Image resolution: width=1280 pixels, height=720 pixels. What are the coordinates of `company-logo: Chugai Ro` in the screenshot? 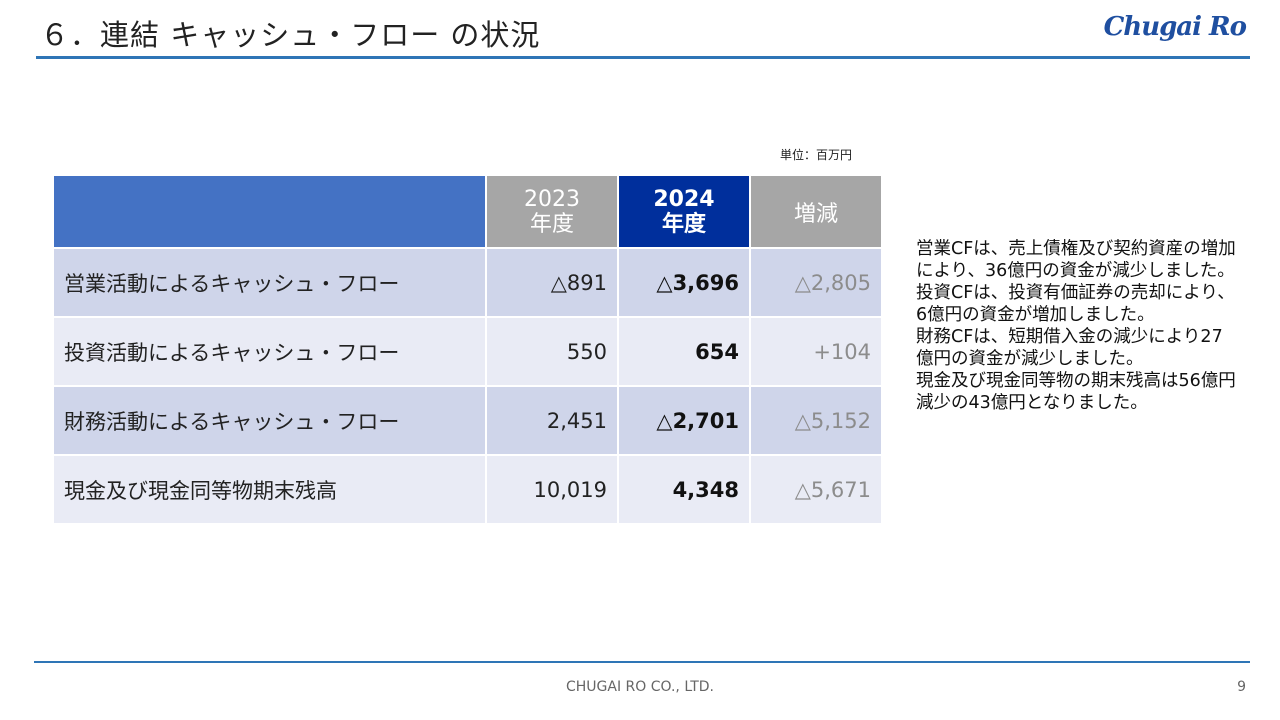 It's located at (1175, 27).